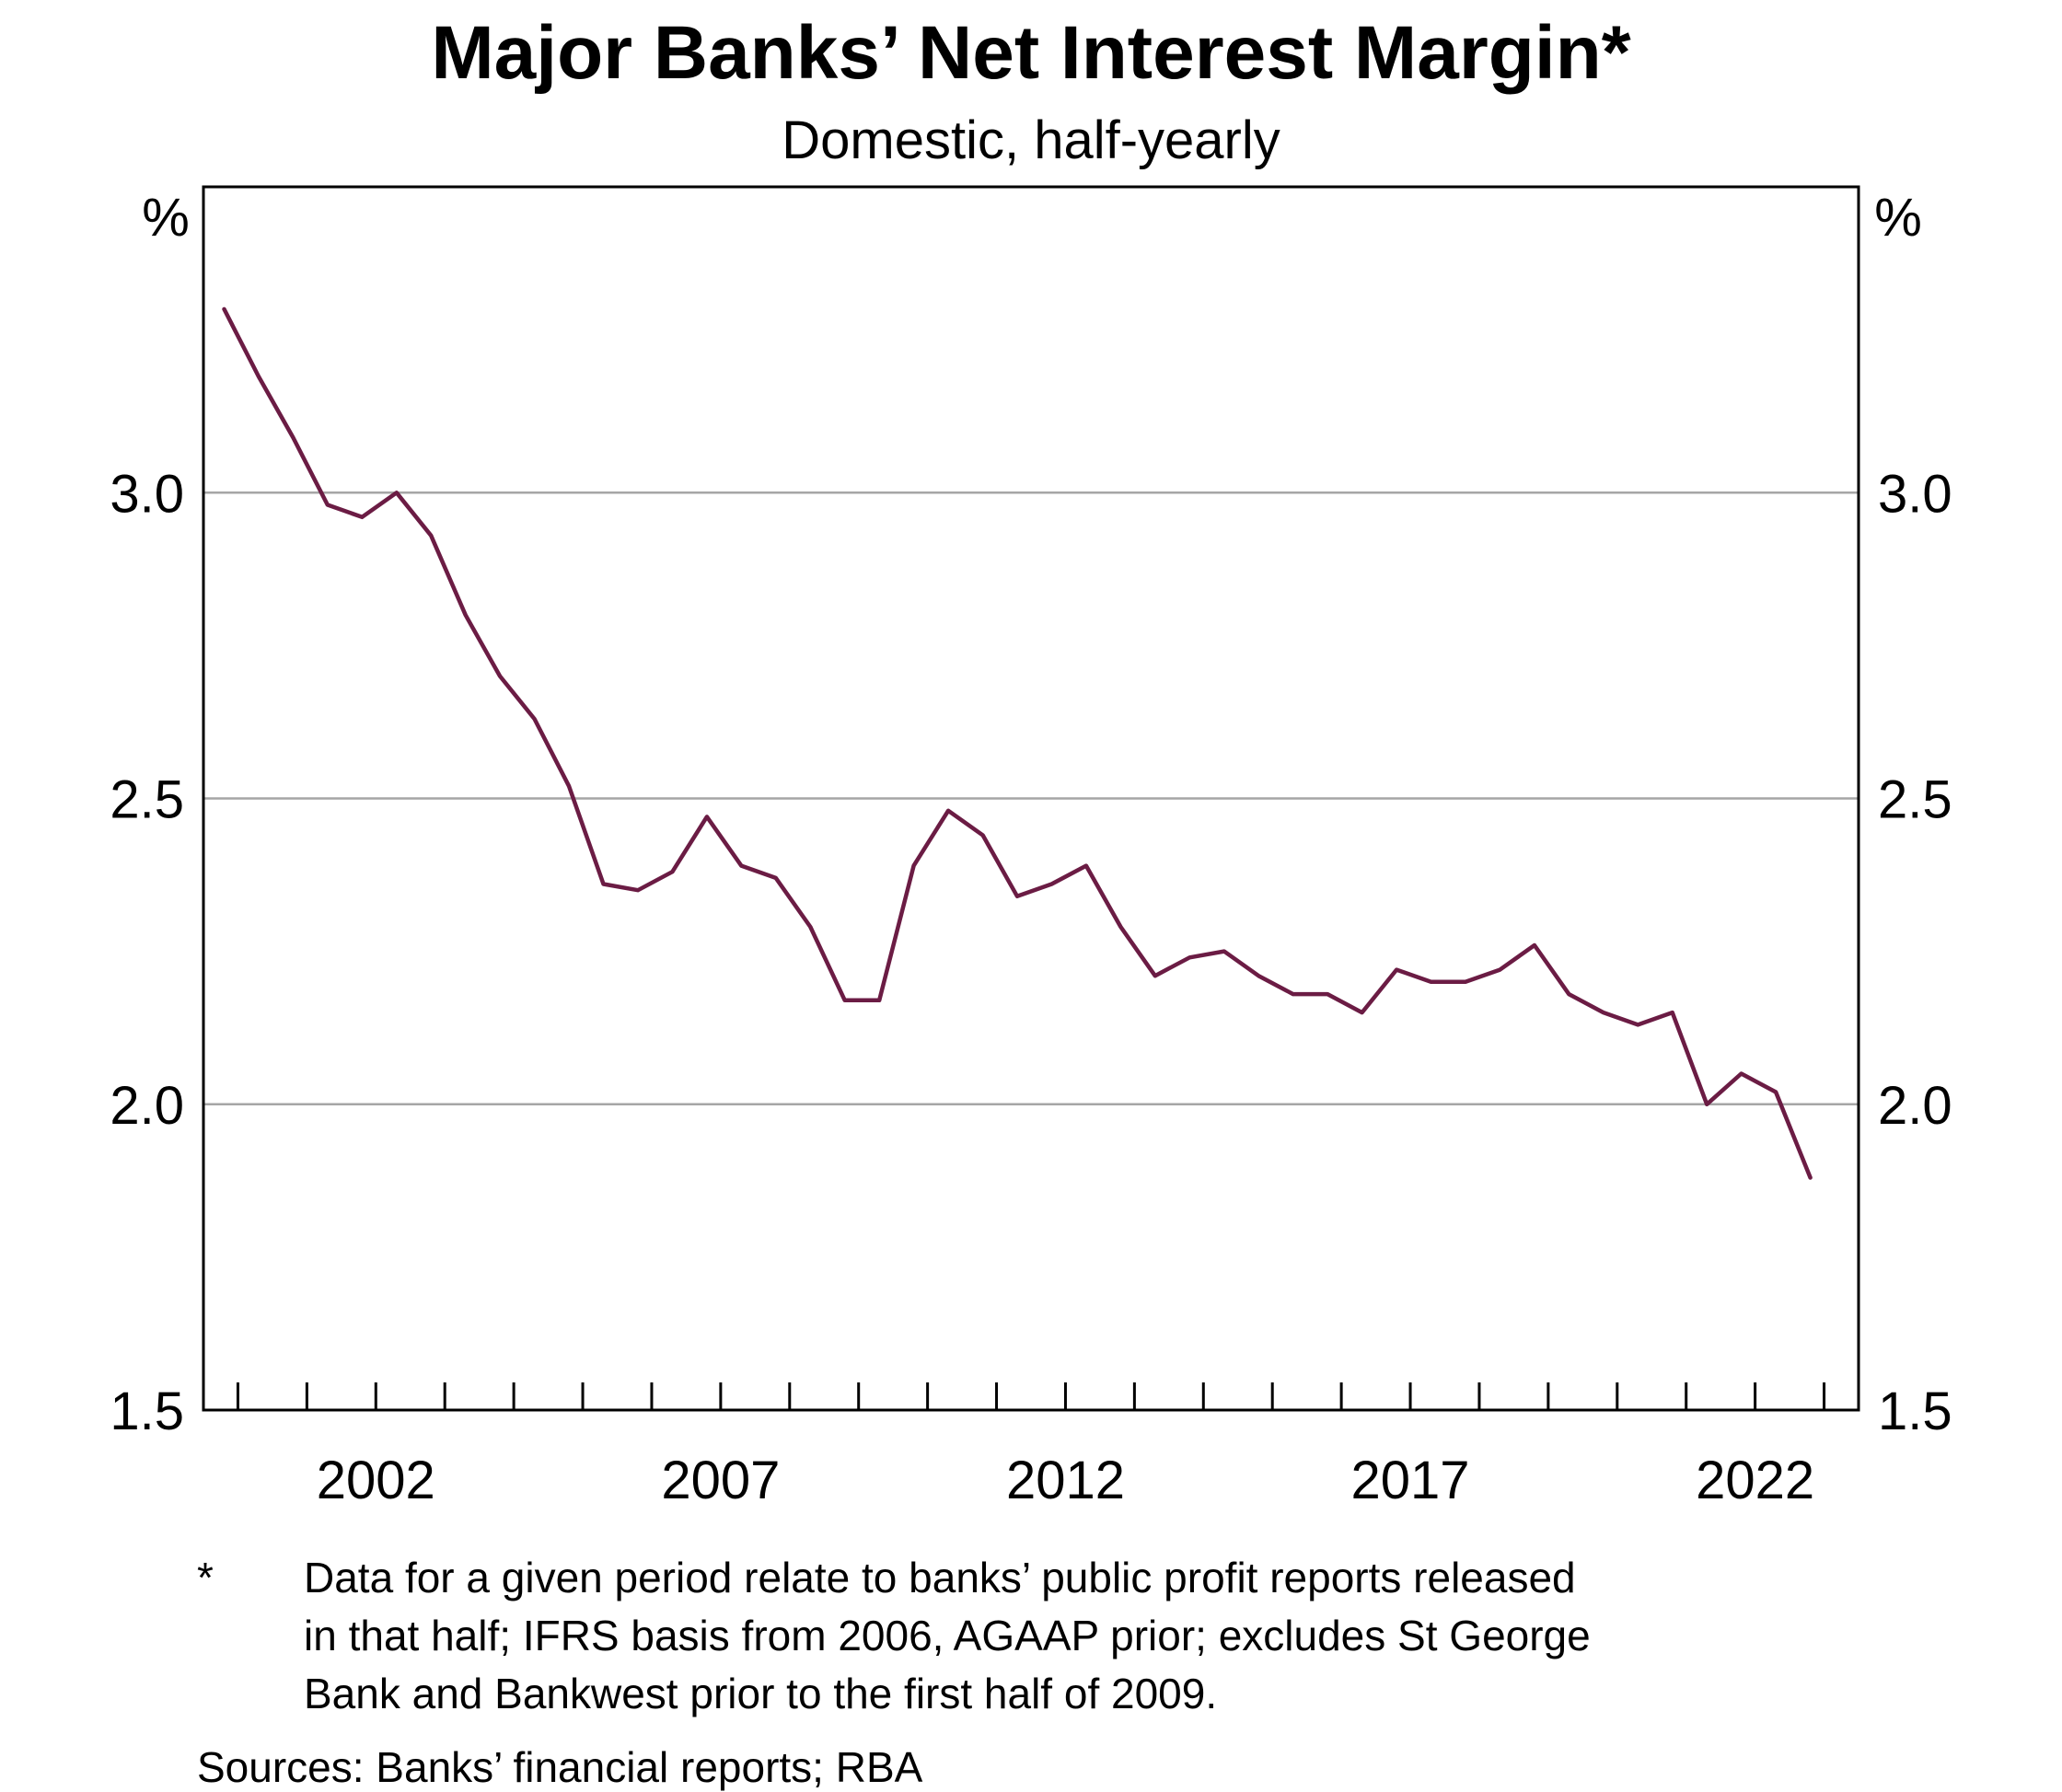 This screenshot has width=2062, height=1792. Describe the element at coordinates (147, 1106) in the screenshot. I see `y-tick-label-left-2.0: 2.0` at that location.